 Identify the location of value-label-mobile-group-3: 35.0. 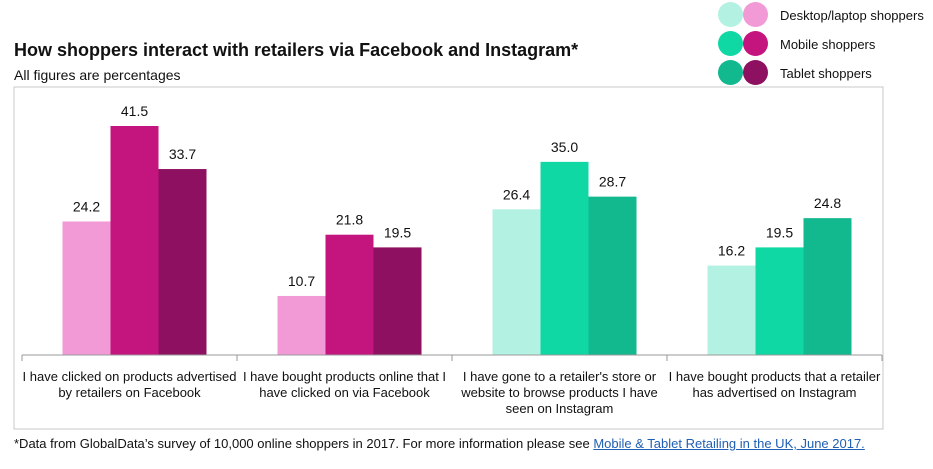
(564, 147).